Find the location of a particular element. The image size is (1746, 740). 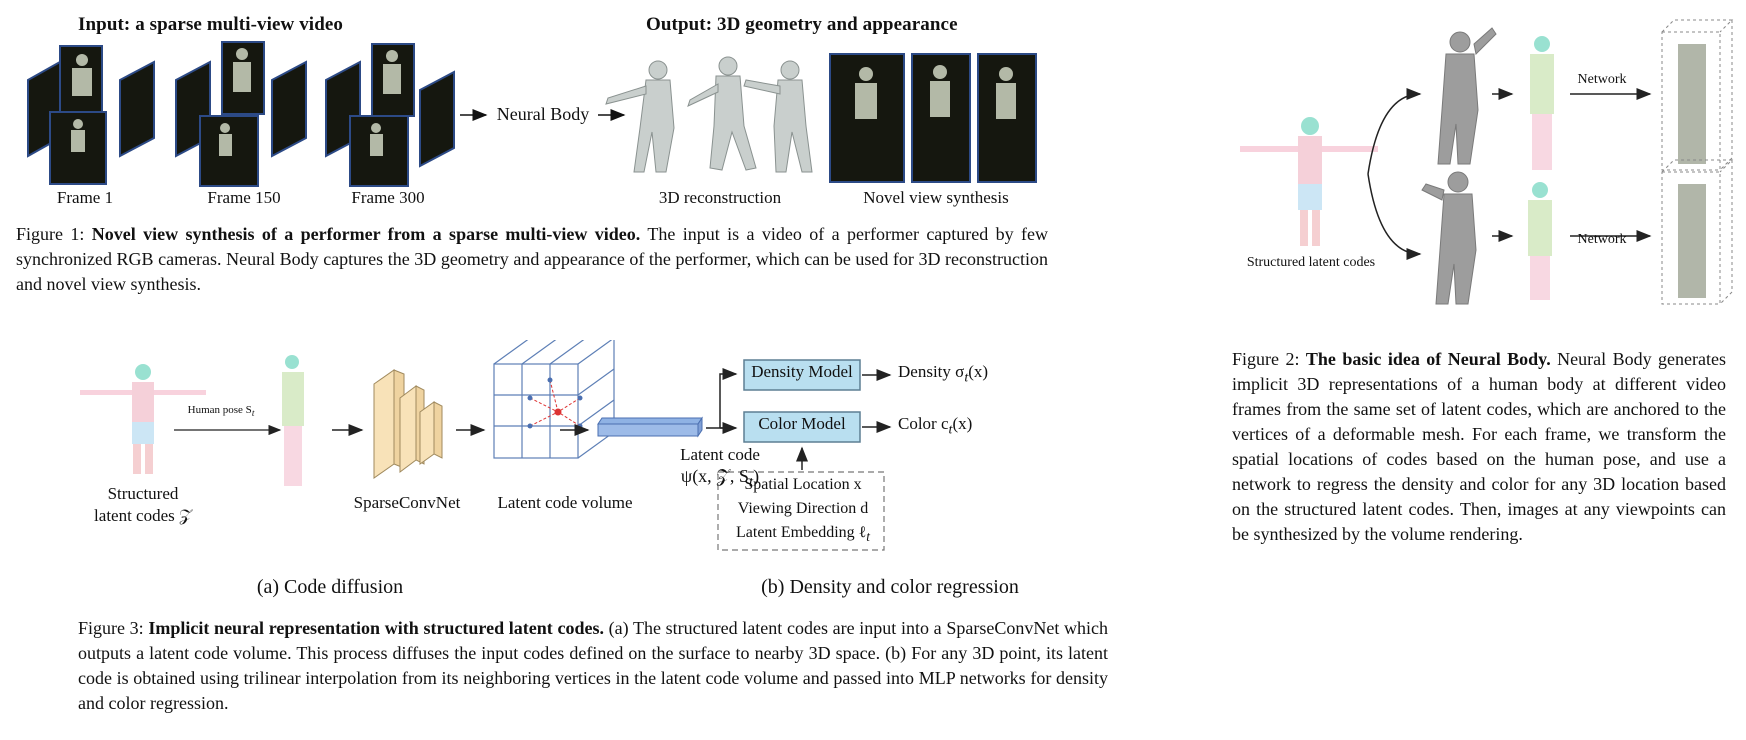

structured-label-2: latent codes 𝒵 is located at coordinates (143, 515).